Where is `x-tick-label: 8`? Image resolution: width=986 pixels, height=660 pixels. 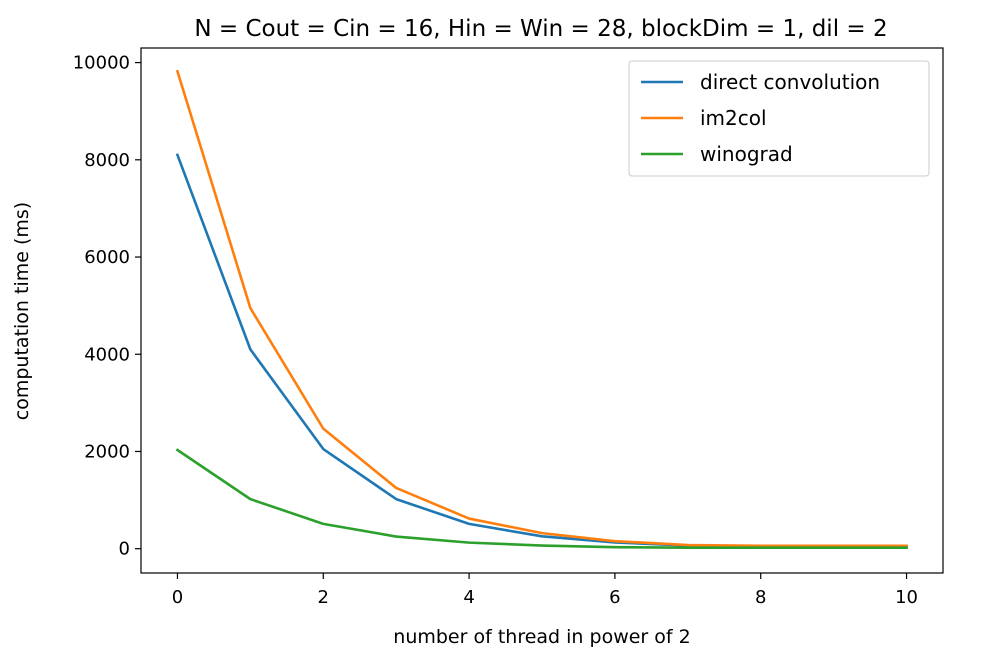 x-tick-label: 8 is located at coordinates (760, 597).